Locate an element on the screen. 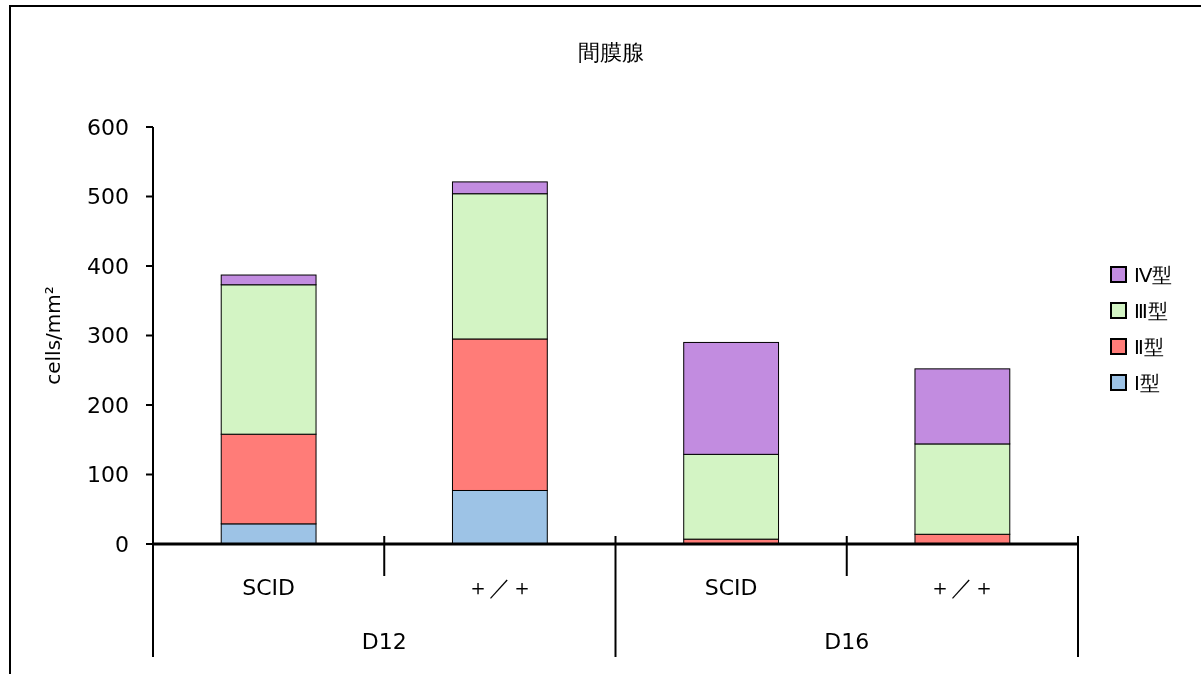  legend-label: Ⅲ型 is located at coordinates (1151, 311).